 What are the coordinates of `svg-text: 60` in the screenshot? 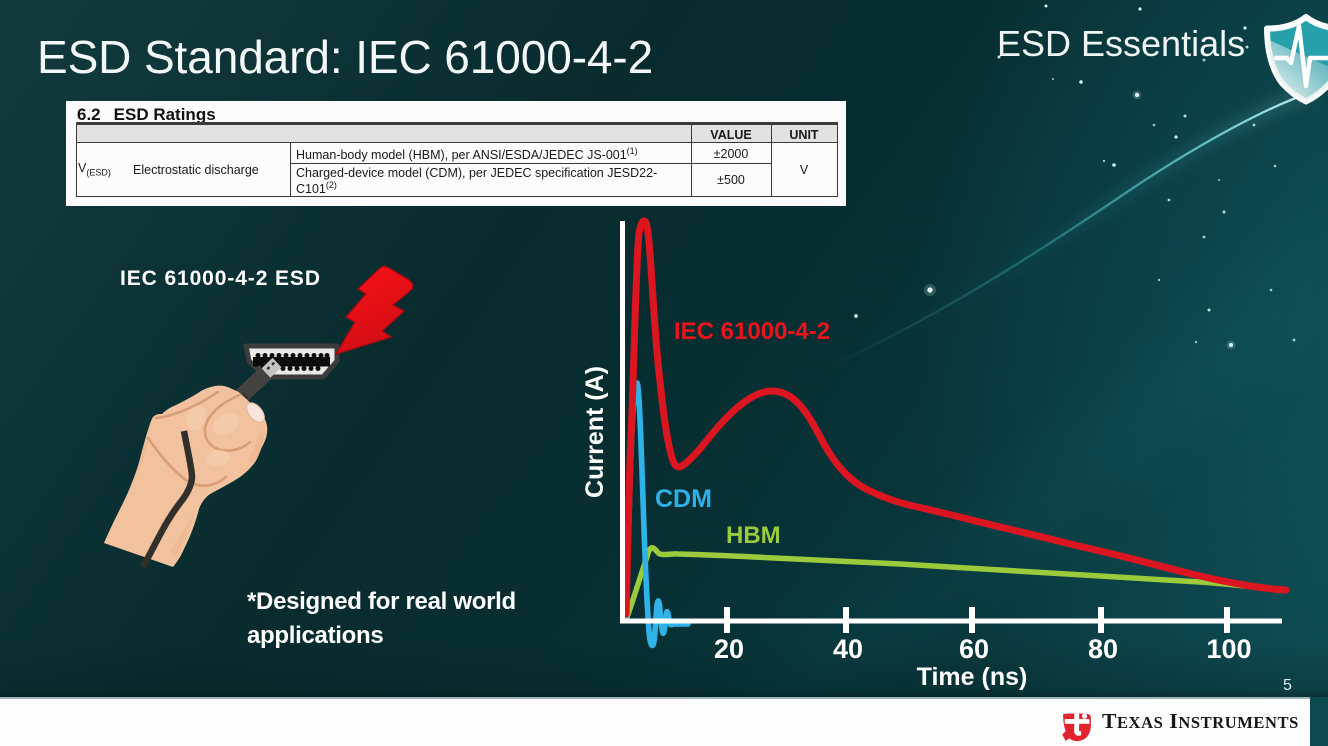 It's located at (974, 649).